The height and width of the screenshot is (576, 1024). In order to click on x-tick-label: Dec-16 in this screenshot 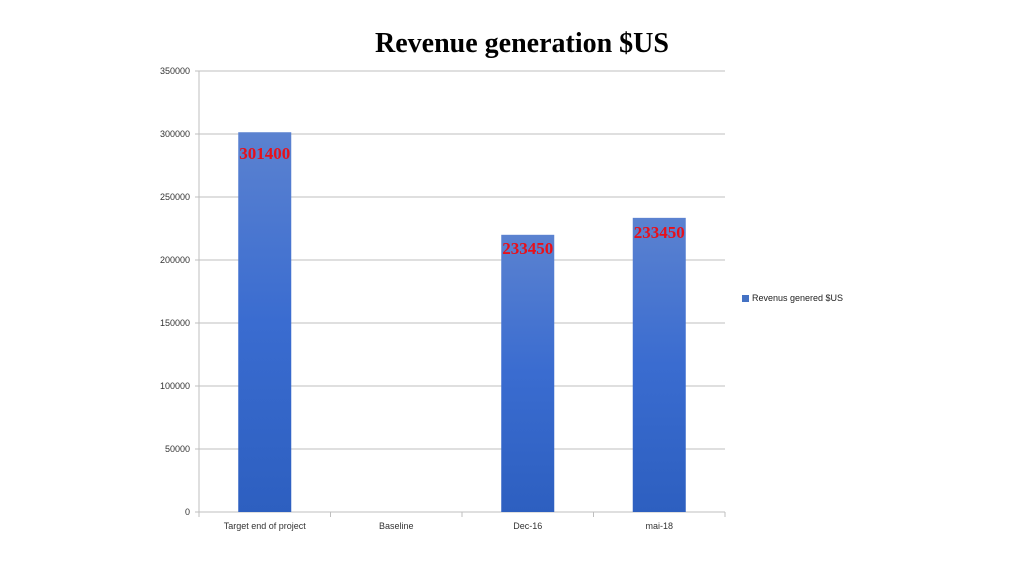, I will do `click(527, 526)`.